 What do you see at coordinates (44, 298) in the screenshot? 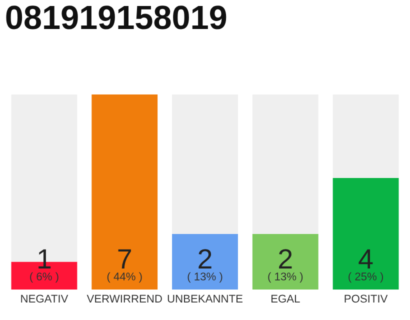
I see `x-tick-label: NEGATIV` at bounding box center [44, 298].